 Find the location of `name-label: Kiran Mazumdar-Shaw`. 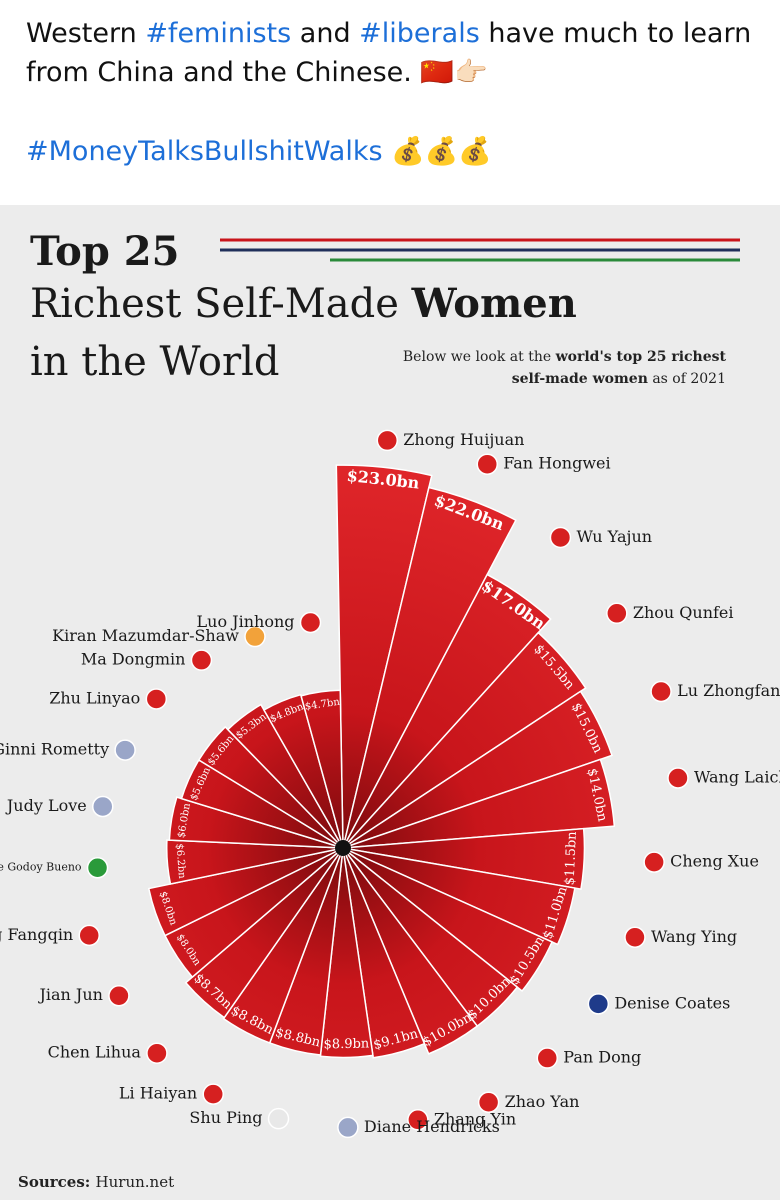

name-label: Kiran Mazumdar-Shaw is located at coordinates (145, 635).